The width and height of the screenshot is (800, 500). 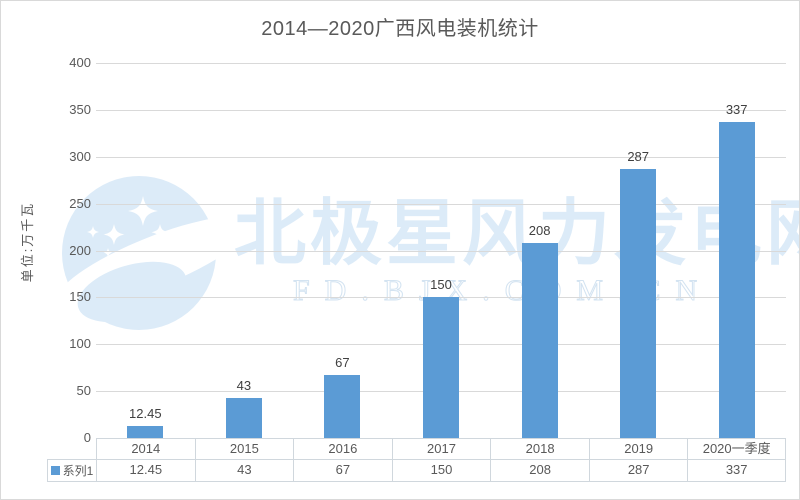 I want to click on category-cell: 2017, so click(x=441, y=449).